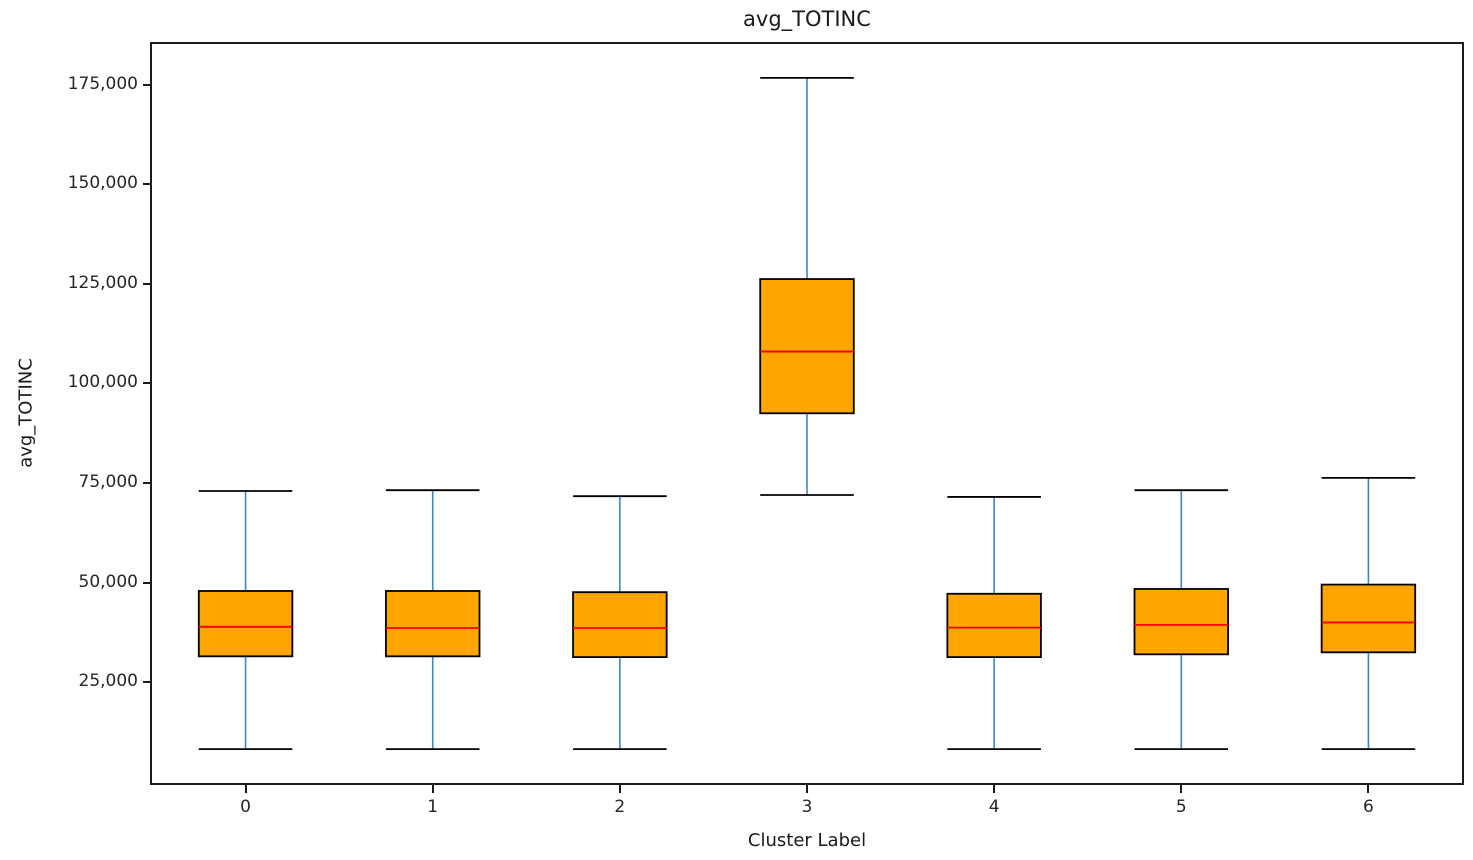 The height and width of the screenshot is (860, 1473). Describe the element at coordinates (807, 840) in the screenshot. I see `x-axis-label: Cluster Label` at that location.